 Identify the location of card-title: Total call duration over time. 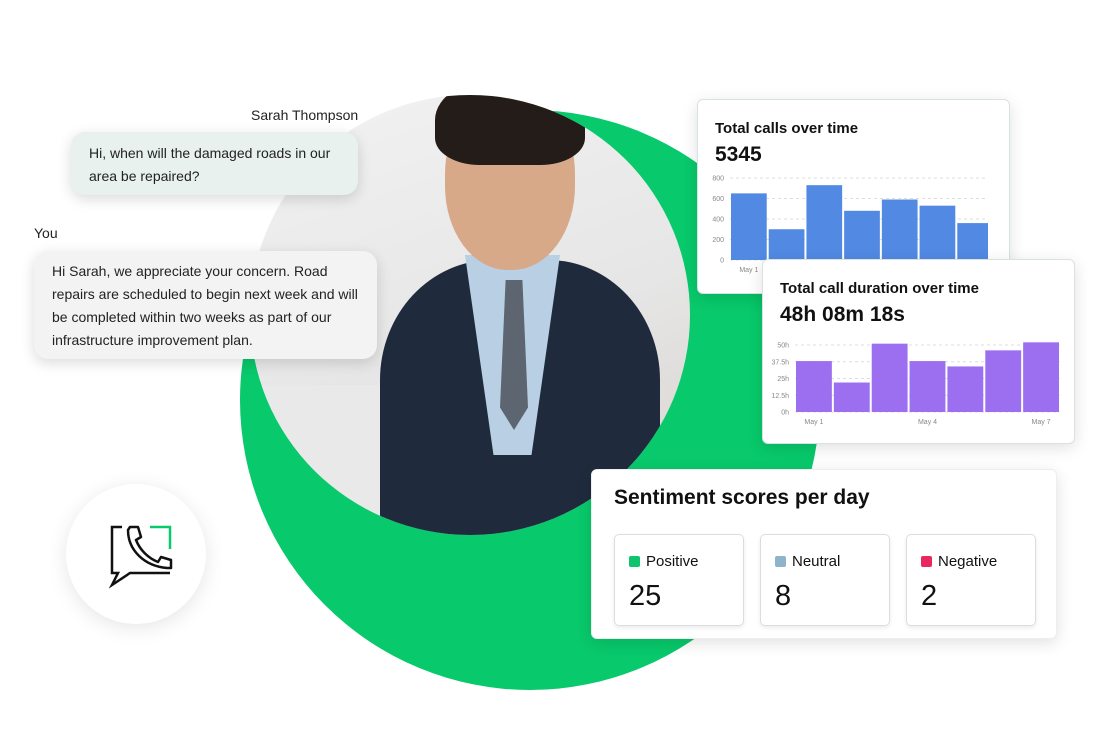
(879, 288).